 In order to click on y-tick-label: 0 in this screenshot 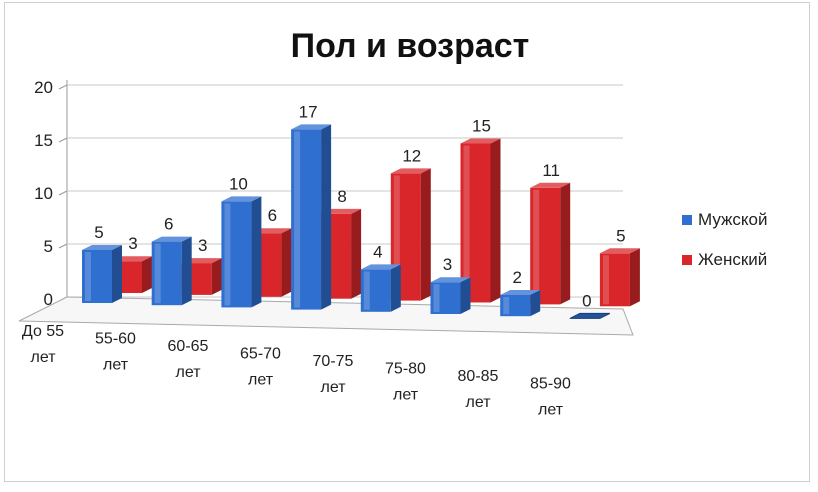, I will do `click(48, 299)`.